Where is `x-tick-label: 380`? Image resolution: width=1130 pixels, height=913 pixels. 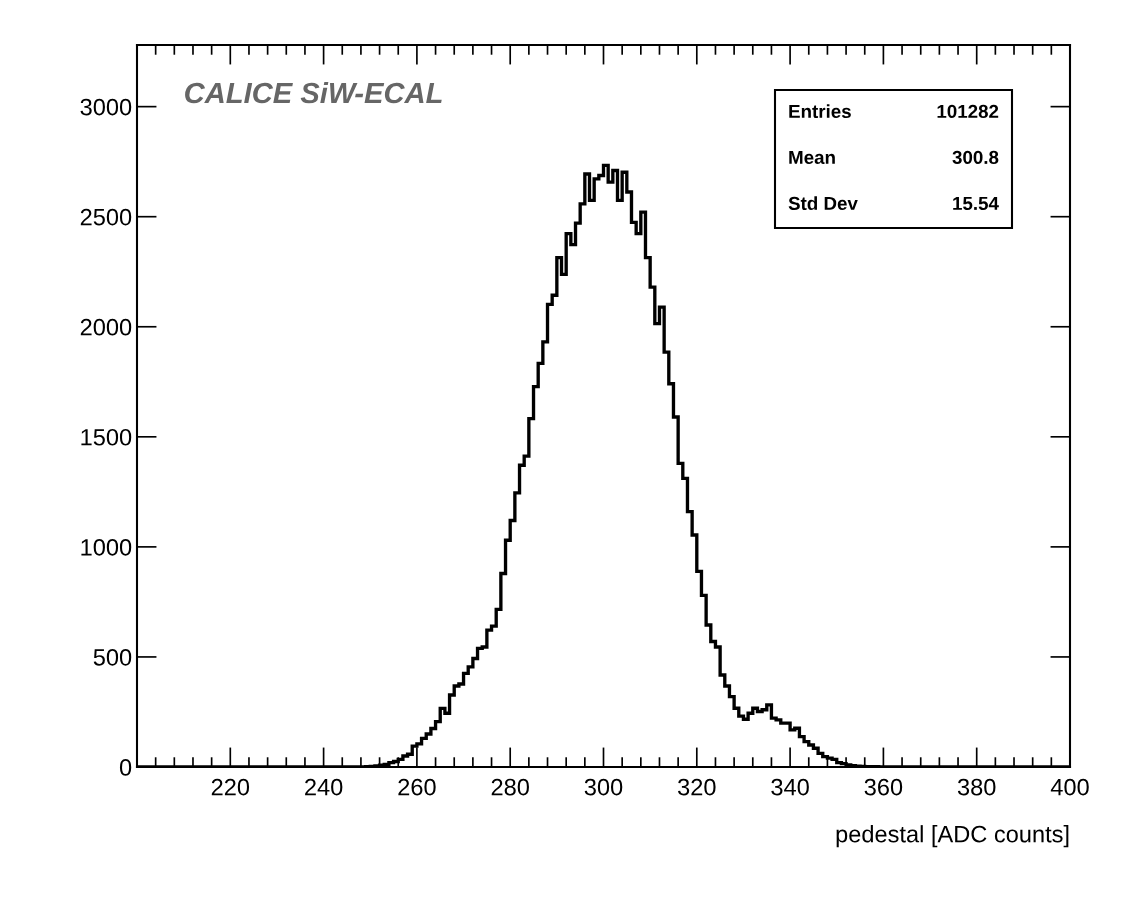 x-tick-label: 380 is located at coordinates (976, 787).